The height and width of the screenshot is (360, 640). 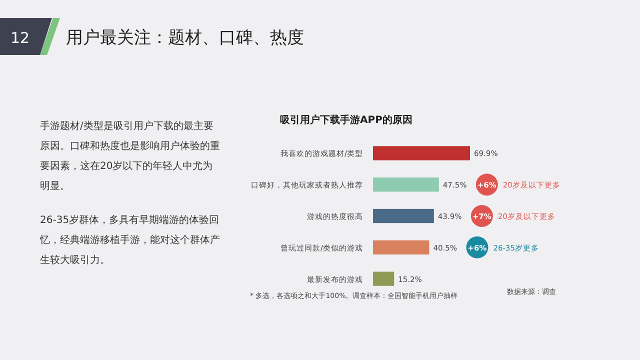 What do you see at coordinates (129, 240) in the screenshot?
I see `text: 26-35岁群体，多具有早期端游的体验回忆，经典端游移植手游，能对这个群体产生较大吸引力。` at bounding box center [129, 240].